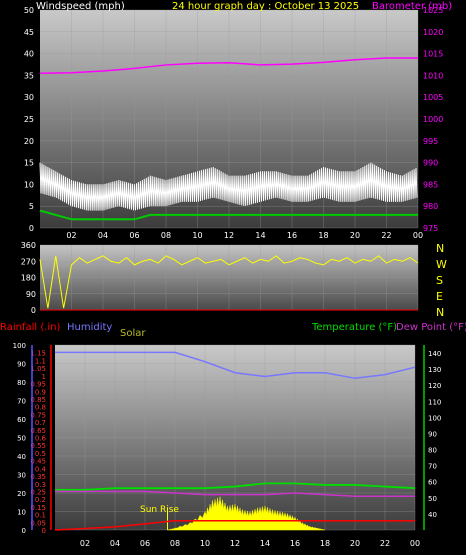 The image size is (466, 555). What do you see at coordinates (21, 476) in the screenshot?
I see `humidity-tick-label: 30` at bounding box center [21, 476].